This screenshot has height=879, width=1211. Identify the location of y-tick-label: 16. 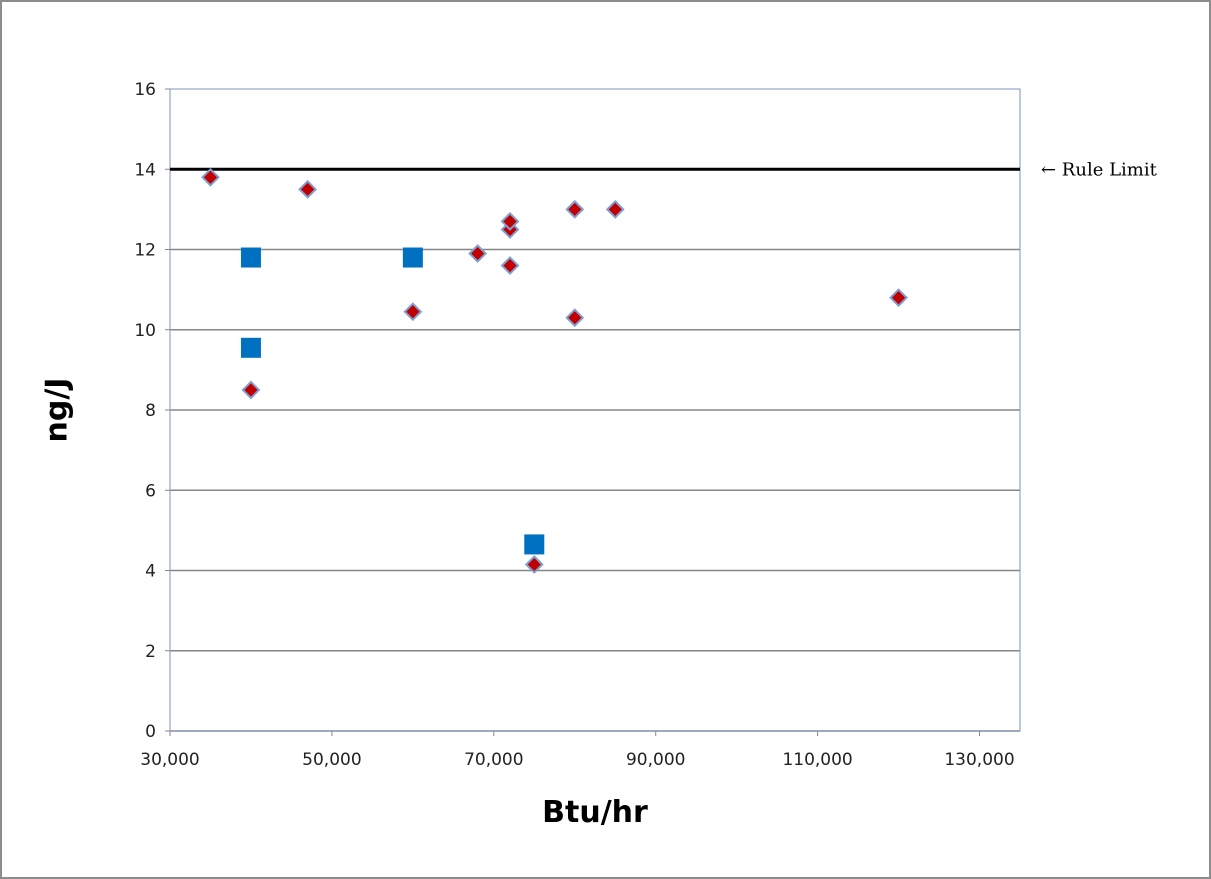
(145, 90).